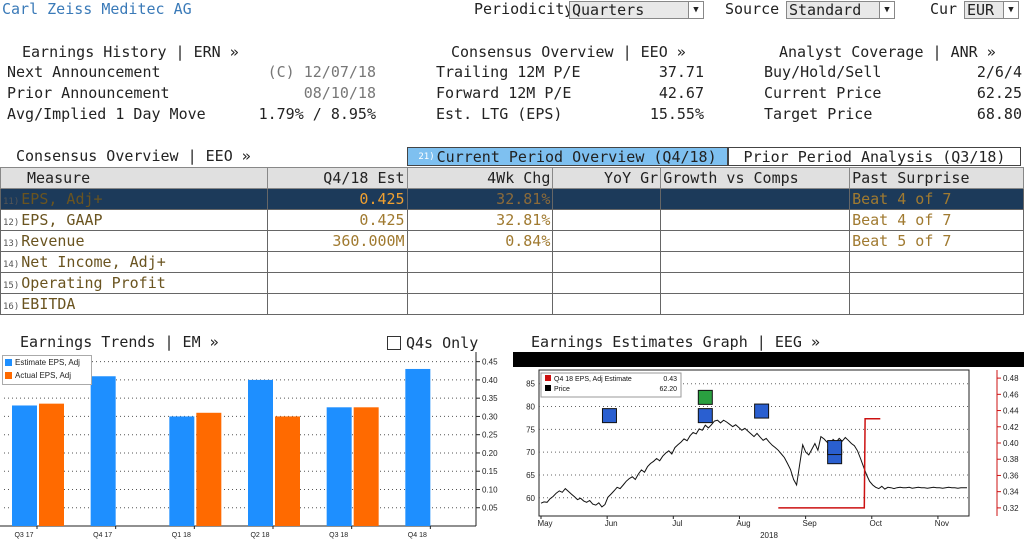  I want to click on summary-label: Current Price, so click(823, 93).